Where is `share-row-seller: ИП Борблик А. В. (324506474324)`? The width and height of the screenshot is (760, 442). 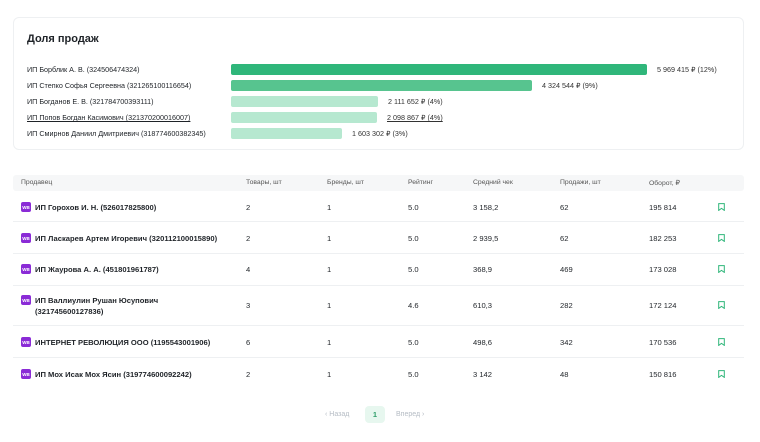 share-row-seller: ИП Борблик А. В. (324506474324) is located at coordinates (83, 69).